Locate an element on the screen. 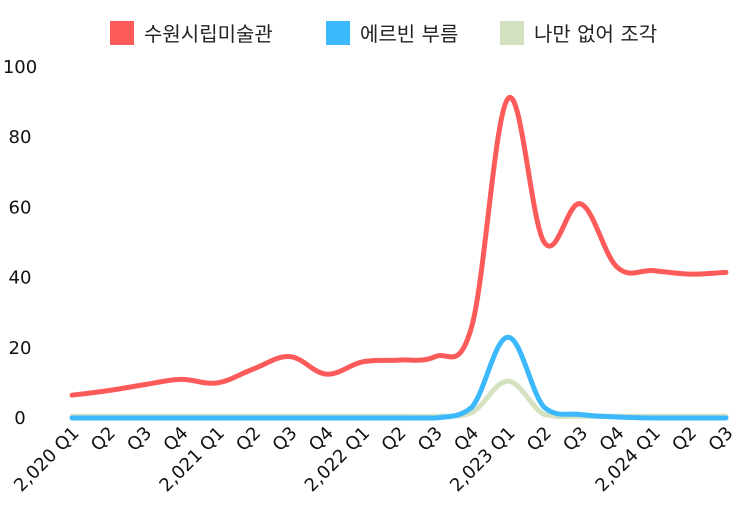  y-axis: 0 20 40 60 80 100 is located at coordinates (20, 243).